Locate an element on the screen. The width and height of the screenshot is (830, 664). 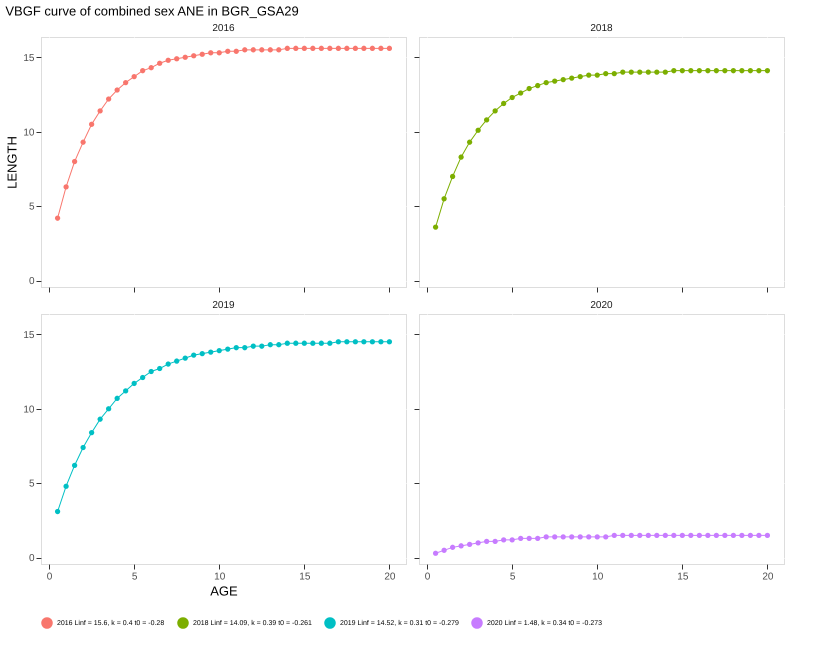
chart-title: 2019 is located at coordinates (224, 305).